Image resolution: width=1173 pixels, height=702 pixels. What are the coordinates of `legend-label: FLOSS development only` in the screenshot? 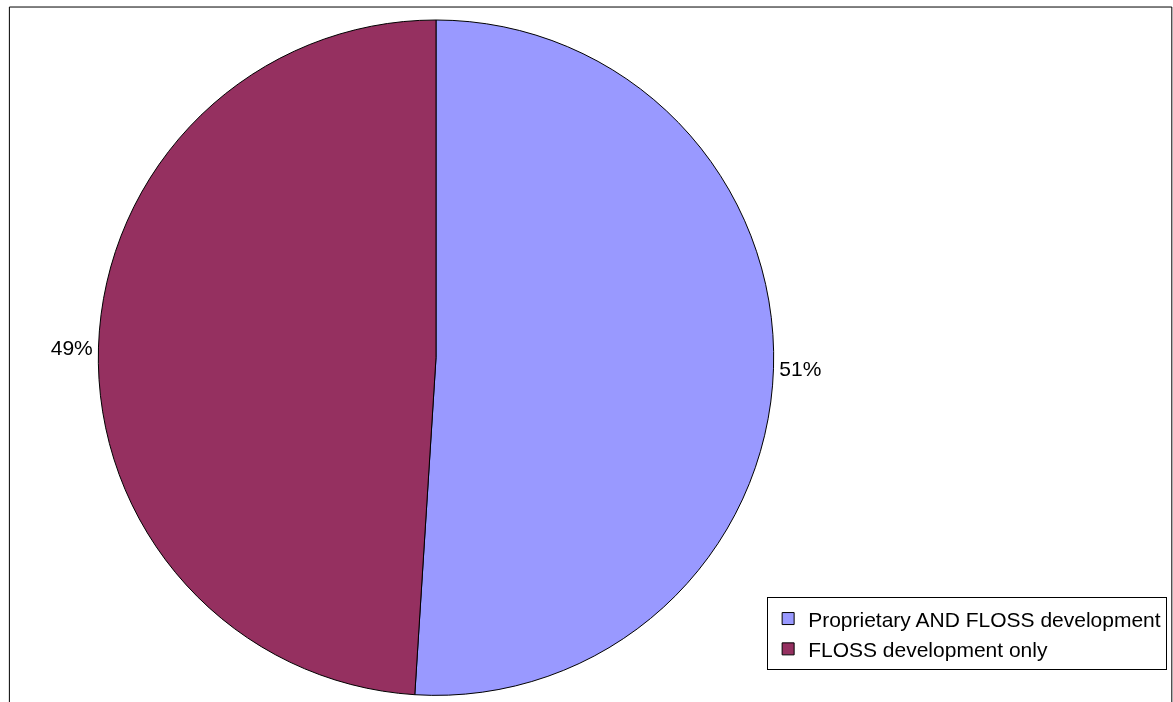 It's located at (928, 650).